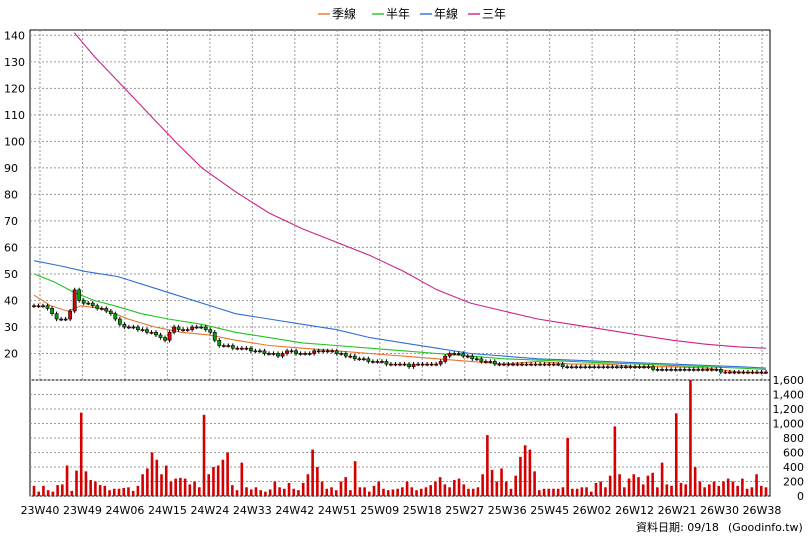  What do you see at coordinates (14, 62) in the screenshot?
I see `price-tick-label: 130` at bounding box center [14, 62].